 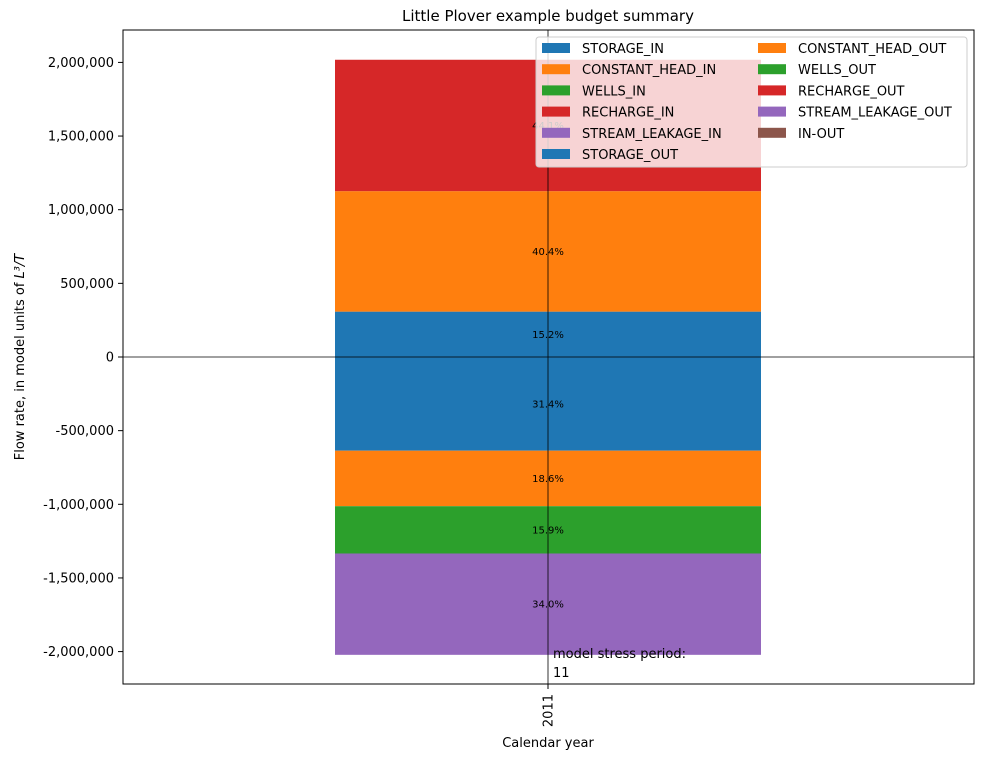 What do you see at coordinates (20, 371) in the screenshot?
I see `y-axis-label-text: Flow rate, in model units of` at bounding box center [20, 371].